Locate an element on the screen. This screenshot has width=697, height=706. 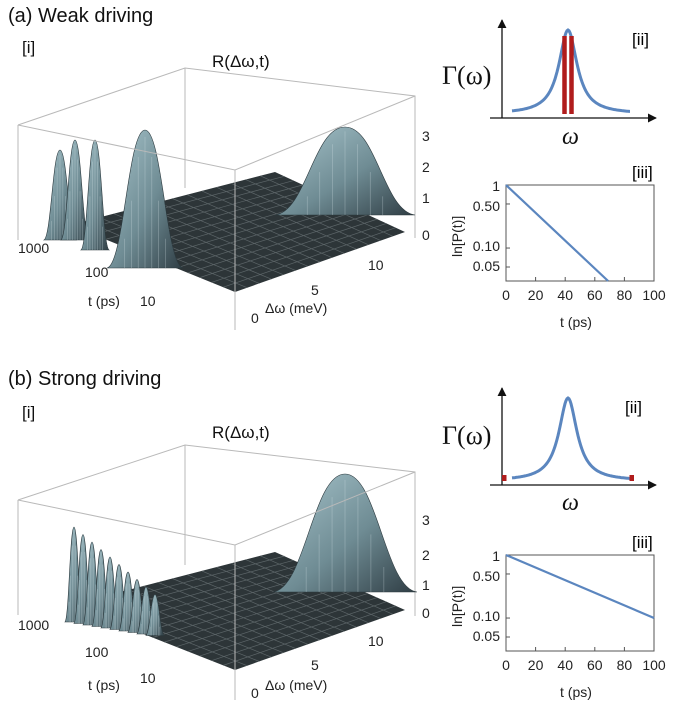
panel-b-markers-group is located at coordinates (568, 478).